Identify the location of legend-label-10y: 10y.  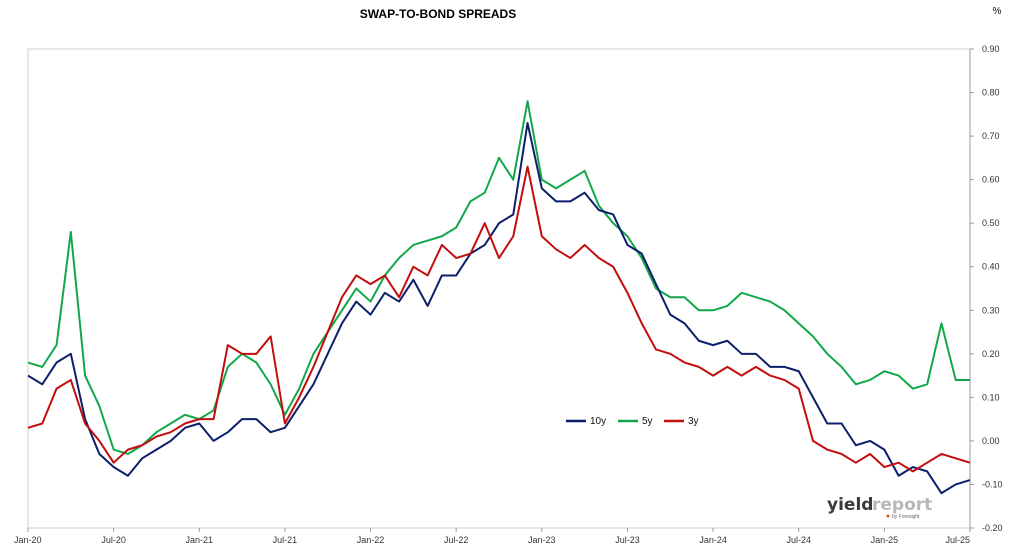
(598, 421).